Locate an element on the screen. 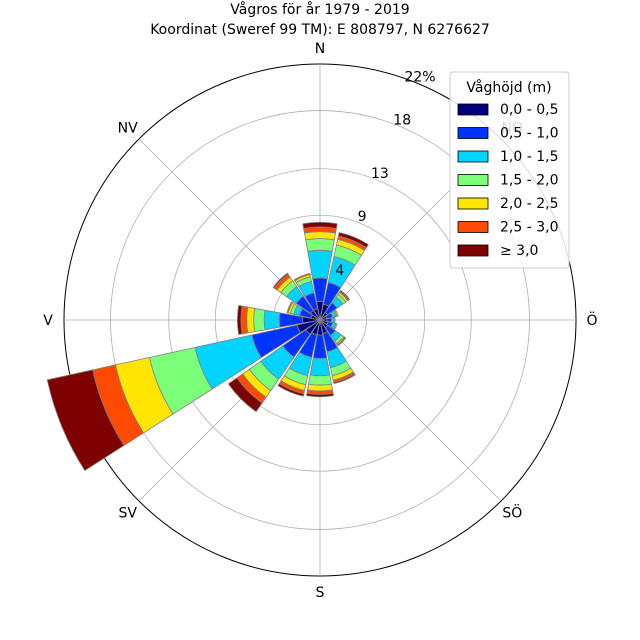 The image size is (640, 640). legend-label: 2,5 - 3,0 is located at coordinates (529, 228).